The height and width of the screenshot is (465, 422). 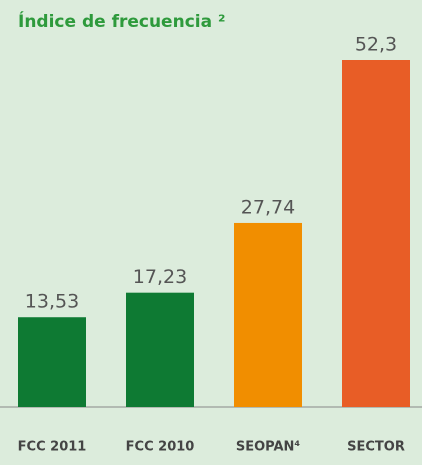 I want to click on value-label: 52,3, so click(x=376, y=45).